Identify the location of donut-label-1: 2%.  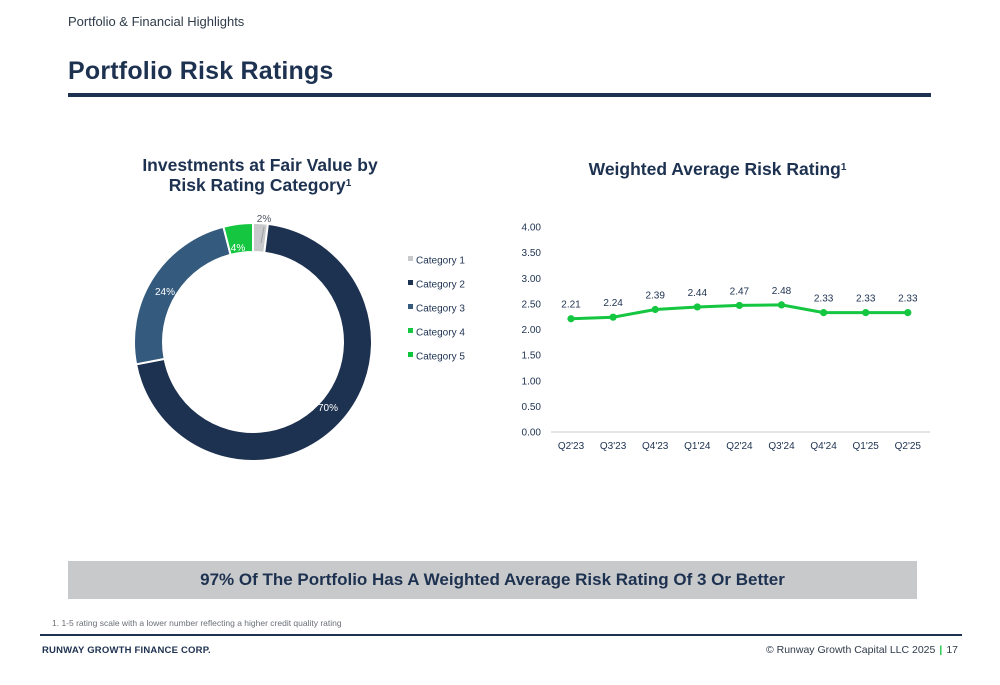
(264, 219).